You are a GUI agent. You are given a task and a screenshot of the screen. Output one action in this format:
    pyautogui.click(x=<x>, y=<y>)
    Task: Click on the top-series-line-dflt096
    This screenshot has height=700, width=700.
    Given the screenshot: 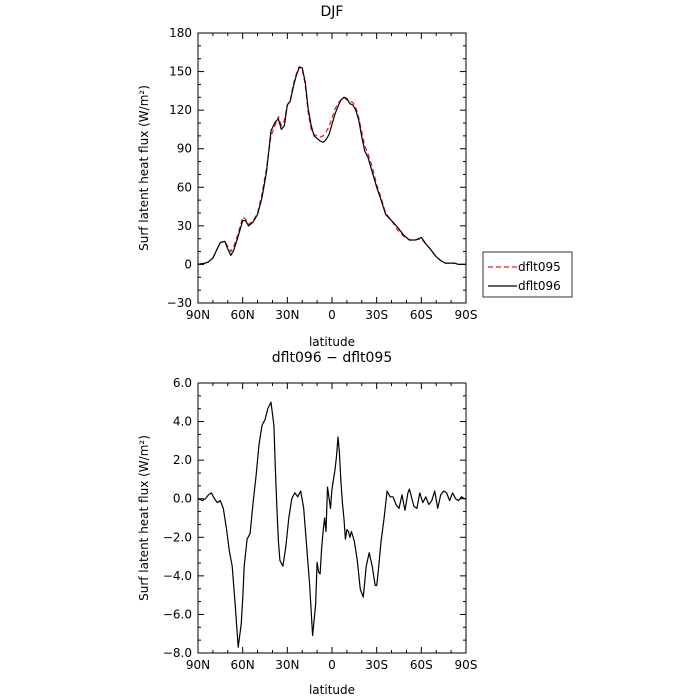 What is the action you would take?
    pyautogui.click(x=331, y=166)
    